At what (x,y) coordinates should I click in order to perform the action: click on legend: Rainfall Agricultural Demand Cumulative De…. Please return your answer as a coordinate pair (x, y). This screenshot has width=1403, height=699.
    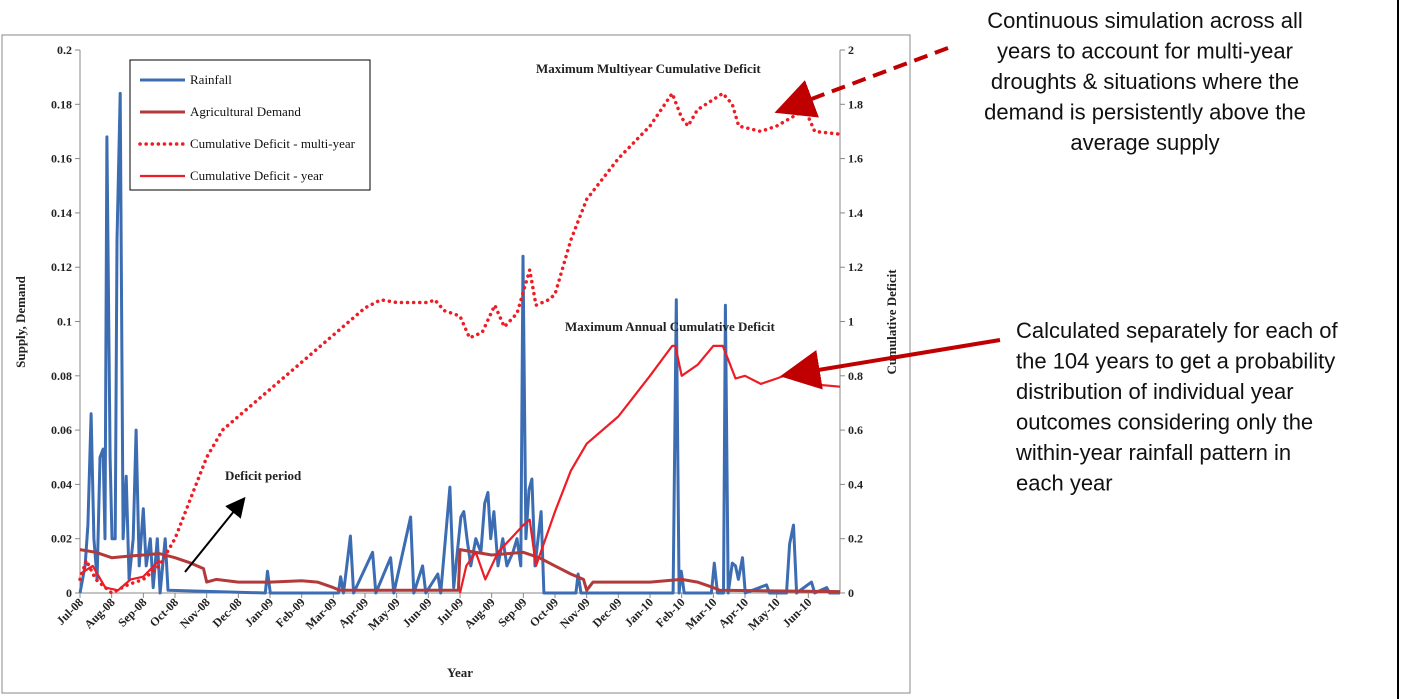
    Looking at the image, I should click on (247, 127).